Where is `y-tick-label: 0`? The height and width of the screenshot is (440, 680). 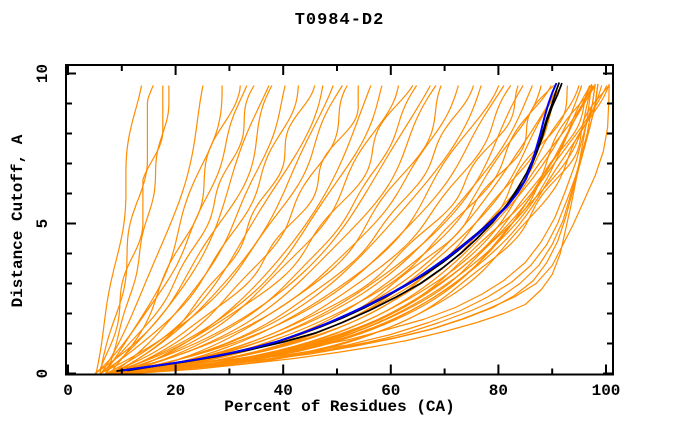
y-tick-label: 0 is located at coordinates (43, 374).